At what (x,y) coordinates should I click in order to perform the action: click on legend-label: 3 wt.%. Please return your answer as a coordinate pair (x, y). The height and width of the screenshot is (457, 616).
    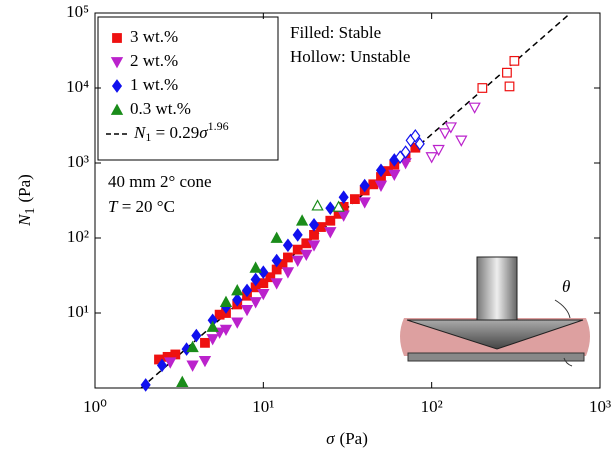
    Looking at the image, I should click on (154, 36).